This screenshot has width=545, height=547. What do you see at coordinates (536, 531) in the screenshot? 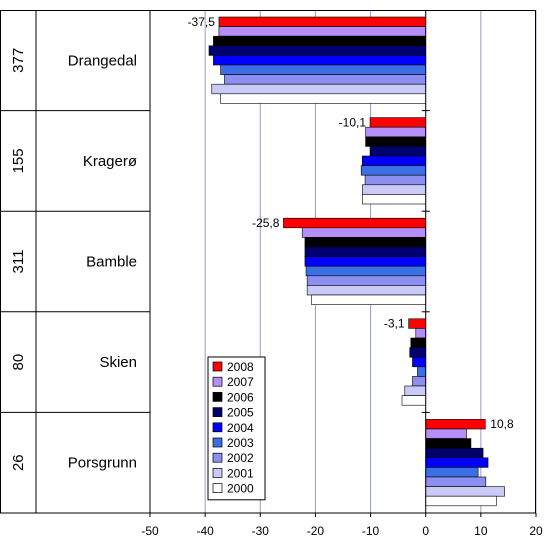
I see `x-tick-label: 20` at bounding box center [536, 531].